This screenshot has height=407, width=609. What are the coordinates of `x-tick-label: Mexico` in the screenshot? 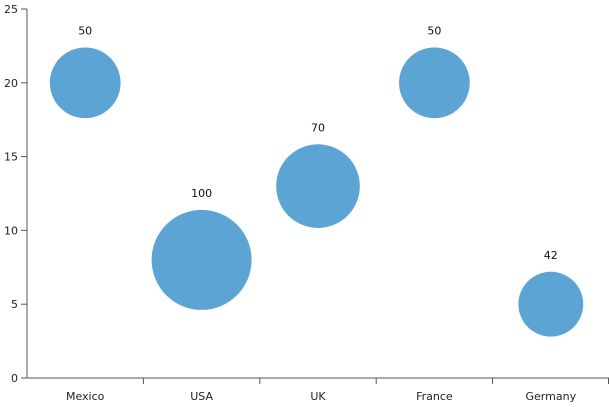 It's located at (85, 396).